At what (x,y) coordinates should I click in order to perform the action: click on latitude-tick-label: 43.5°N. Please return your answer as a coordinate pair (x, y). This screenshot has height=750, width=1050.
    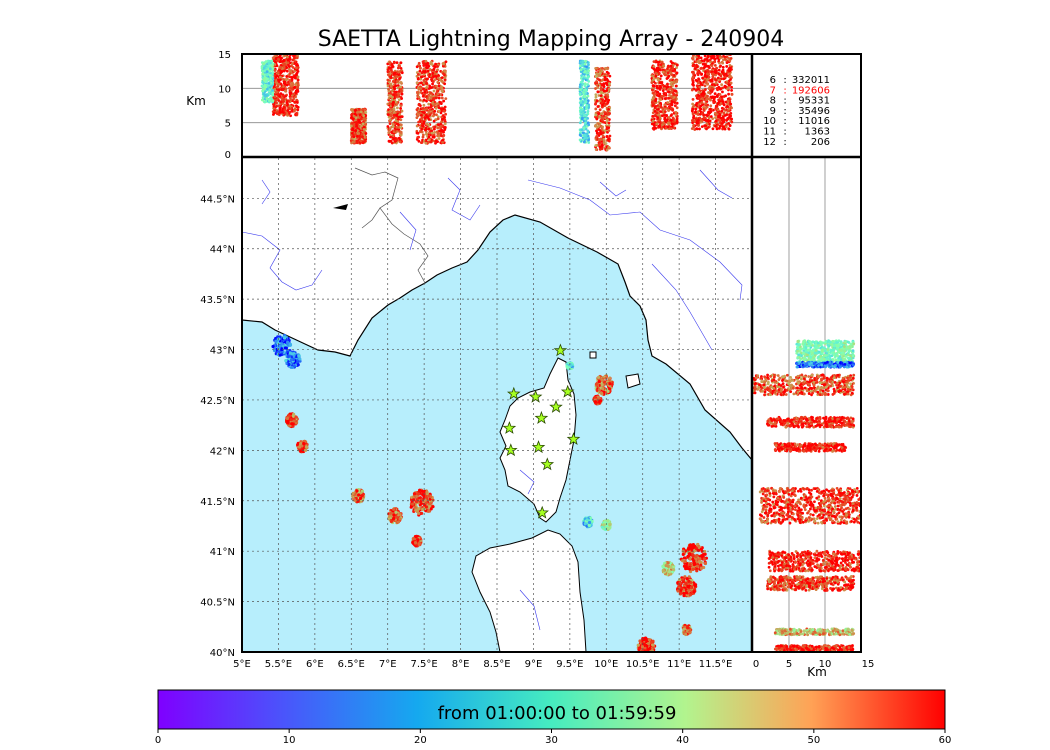
    Looking at the image, I should click on (217, 300).